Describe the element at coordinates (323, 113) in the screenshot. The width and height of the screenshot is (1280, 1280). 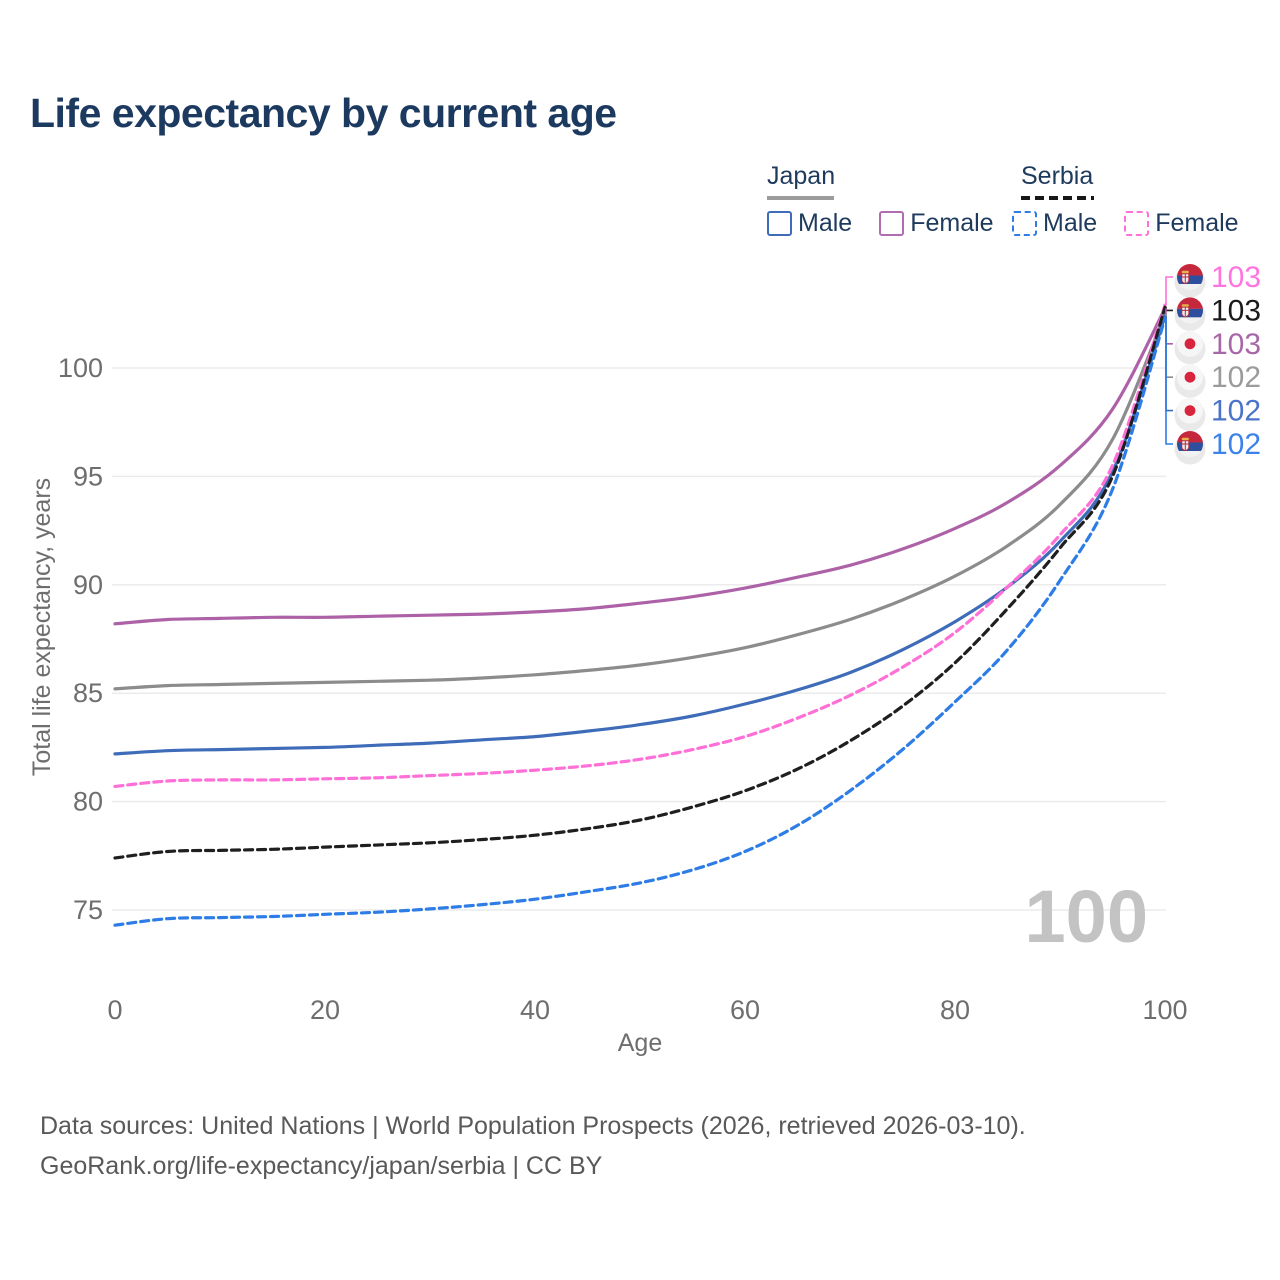
I see `chart-title: Life expectancy by current age` at that location.